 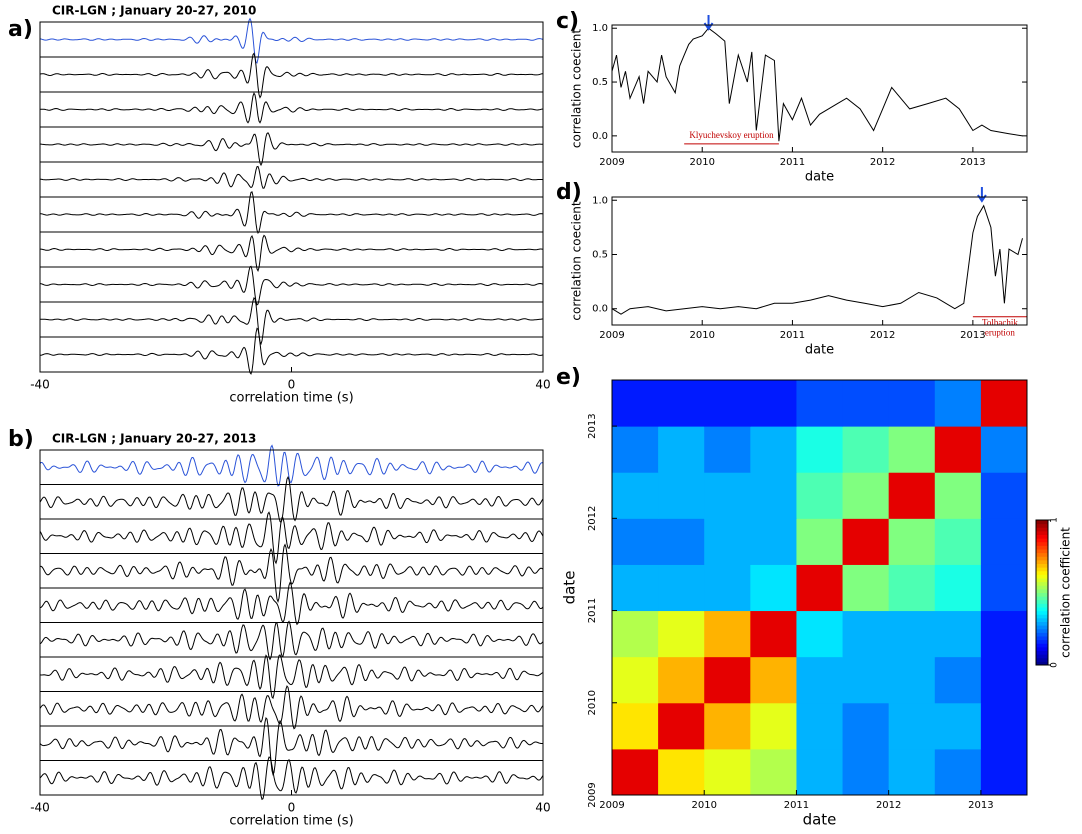 I want to click on colorbar-frame, so click(x=1042, y=592).